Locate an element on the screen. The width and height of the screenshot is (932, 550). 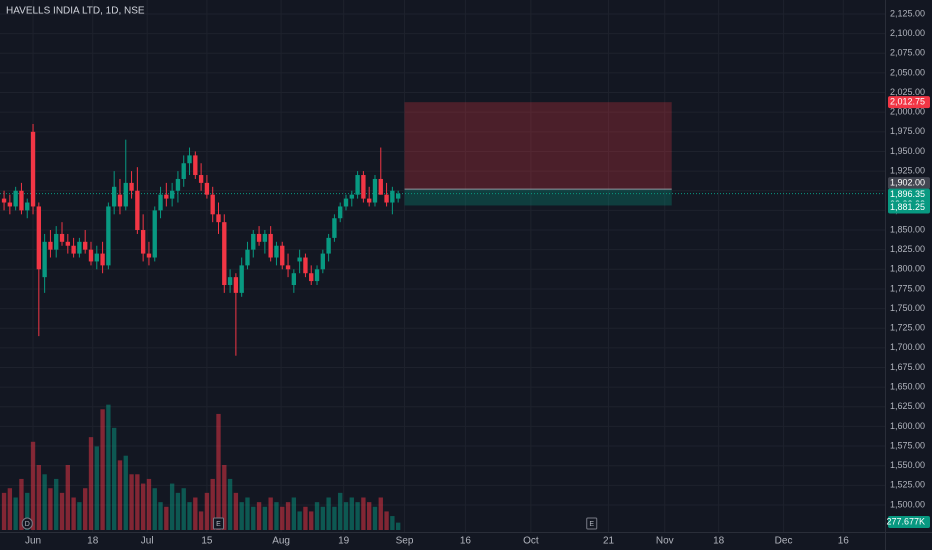
x-tick-label: 18 is located at coordinates (719, 541).